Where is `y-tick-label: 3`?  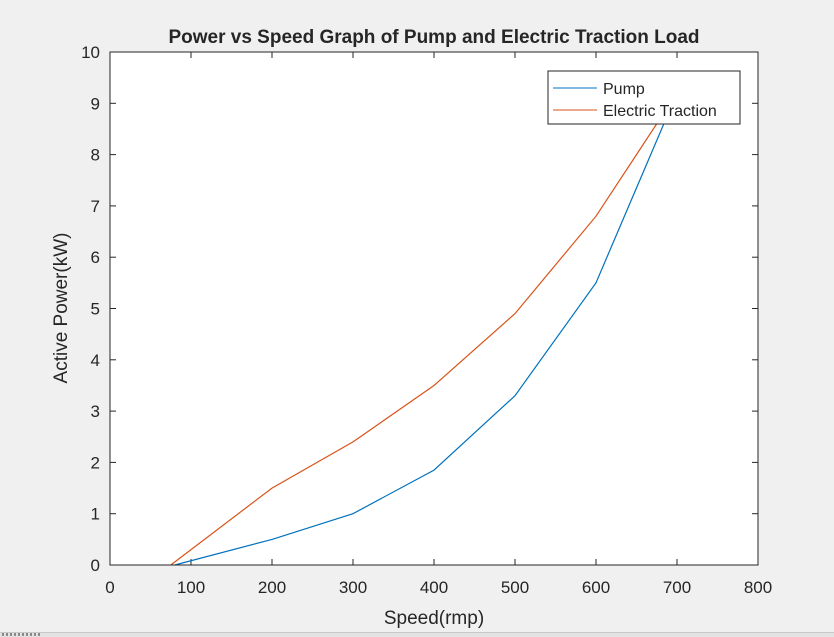
y-tick-label: 3 is located at coordinates (95, 411).